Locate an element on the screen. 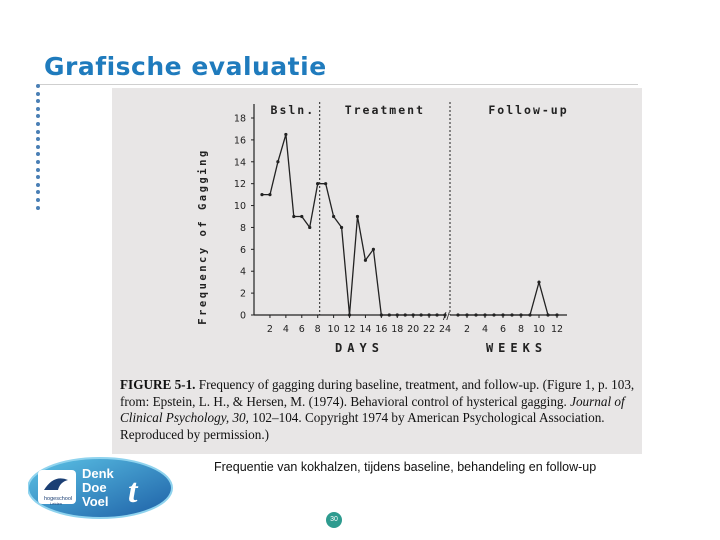  hogeschool-leiden-logo: hogeschool Leiden Denk Doe Voel t is located at coordinates (100, 488).